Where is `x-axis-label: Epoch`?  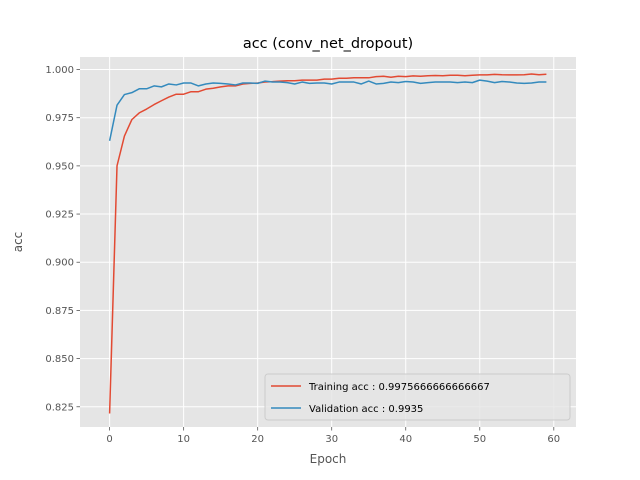
x-axis-label: Epoch is located at coordinates (328, 459).